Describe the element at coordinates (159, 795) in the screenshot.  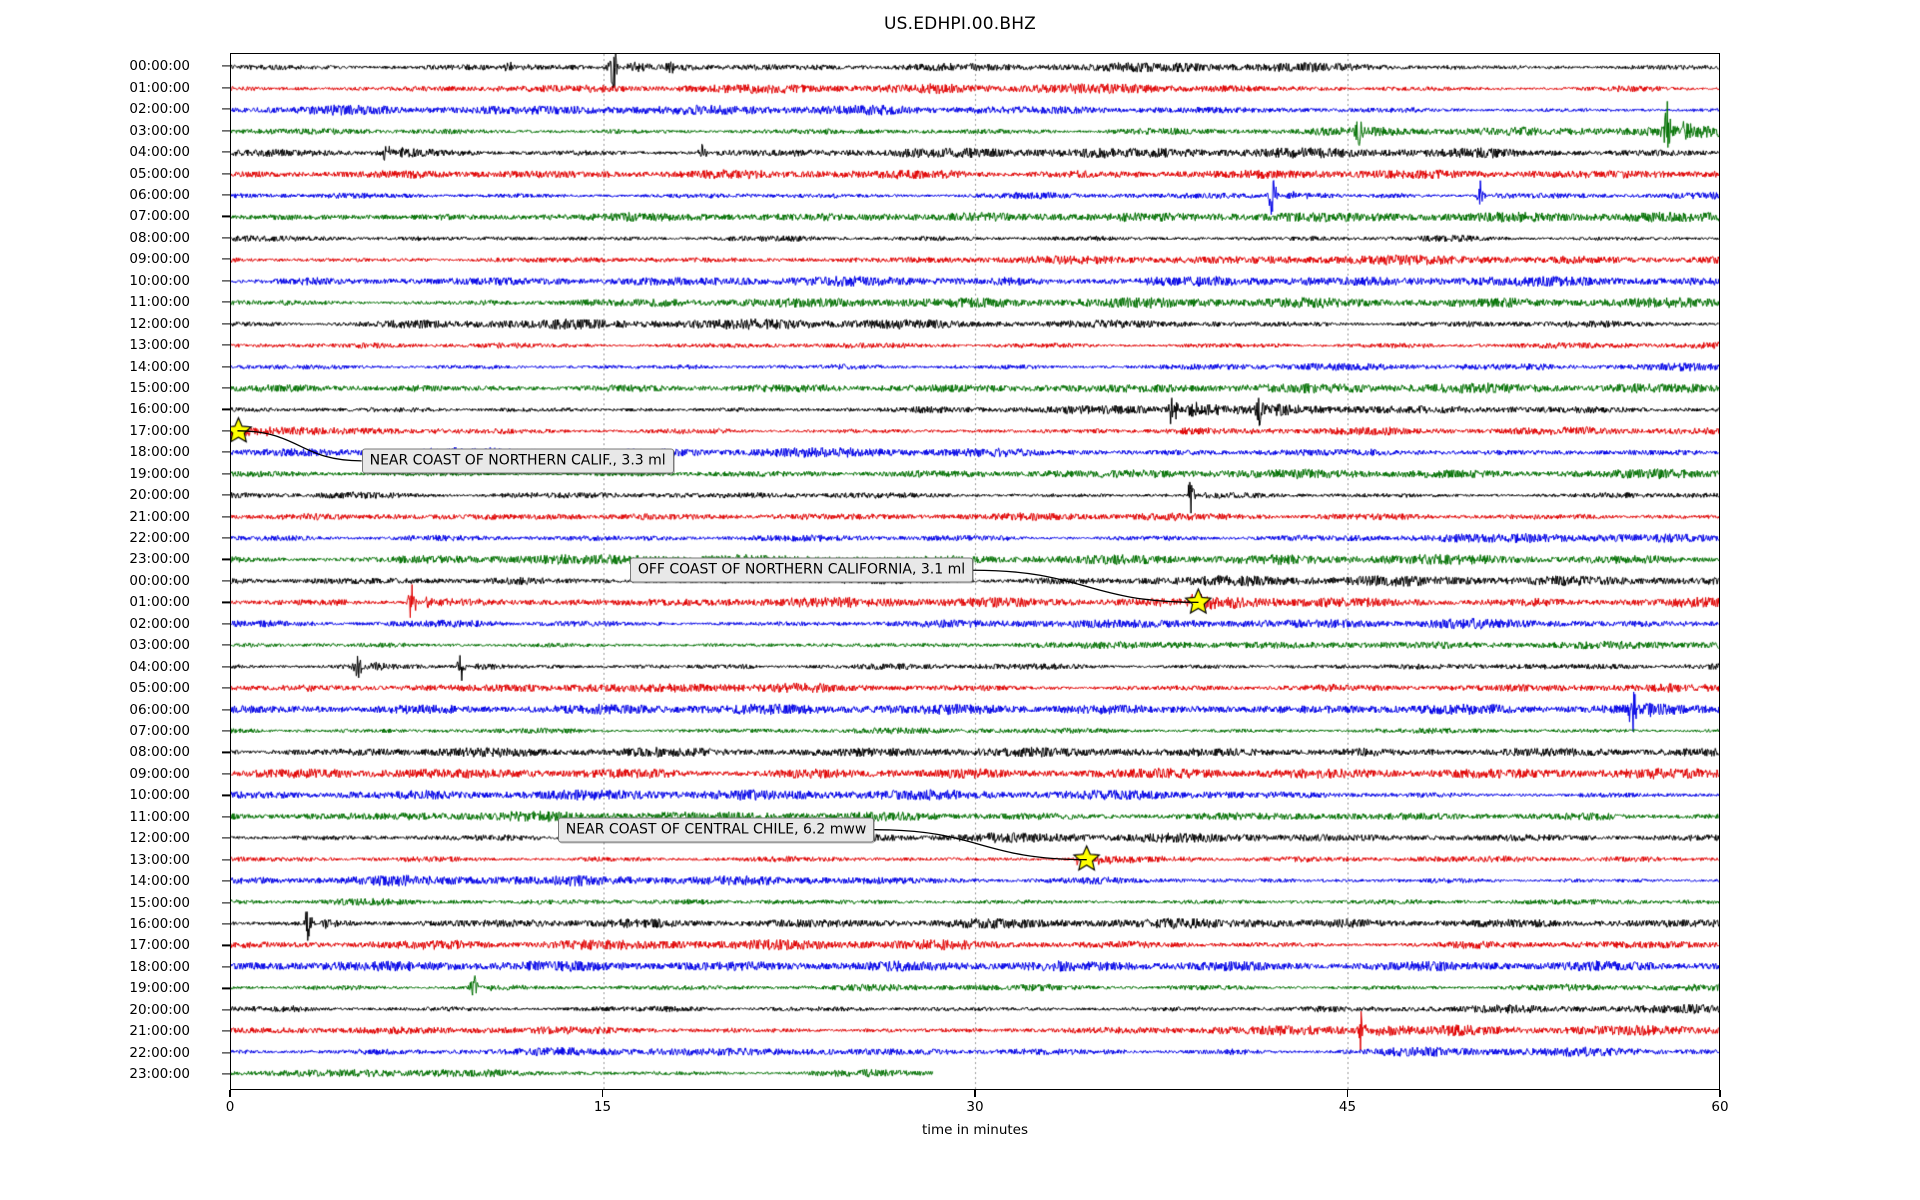
I see `y-axis-tick-label: 10:00:00` at that location.